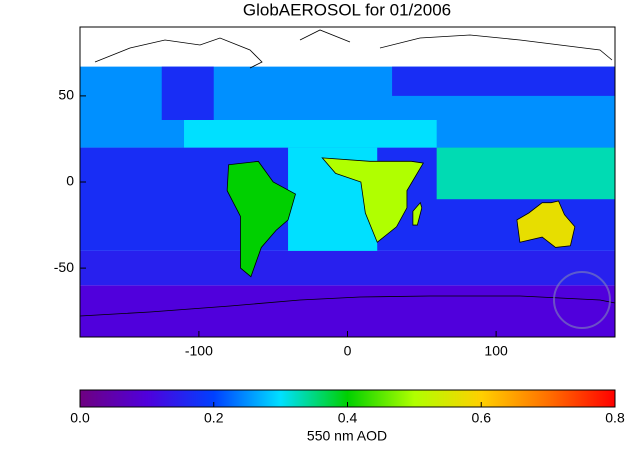 The image size is (640, 457). What do you see at coordinates (70, 181) in the screenshot?
I see `y-tick-label: 0` at bounding box center [70, 181].